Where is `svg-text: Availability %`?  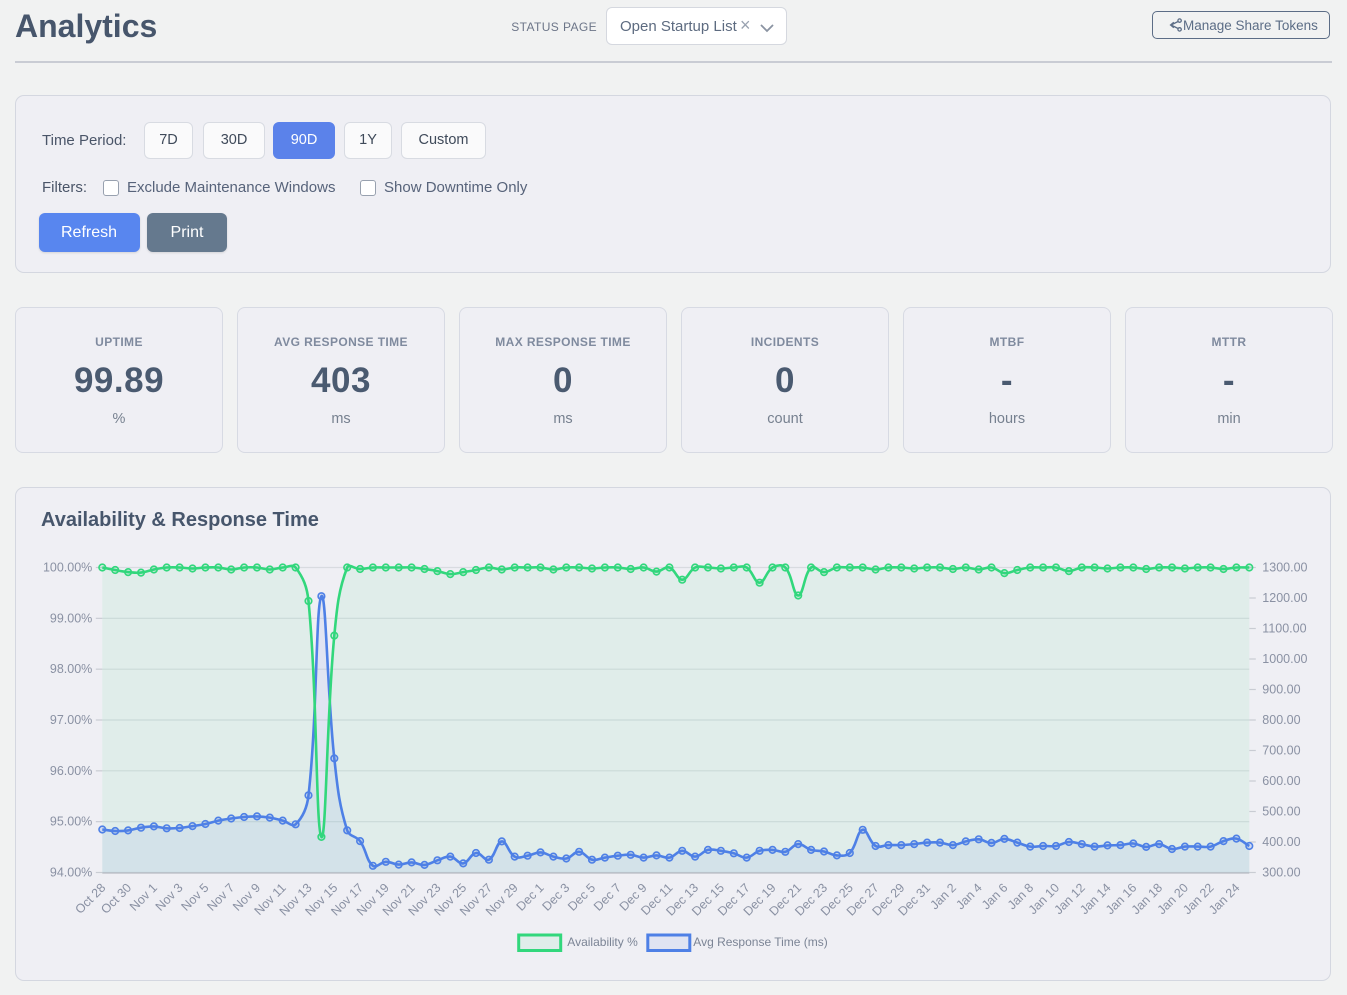
svg-text: Availability % is located at coordinates (602, 942).